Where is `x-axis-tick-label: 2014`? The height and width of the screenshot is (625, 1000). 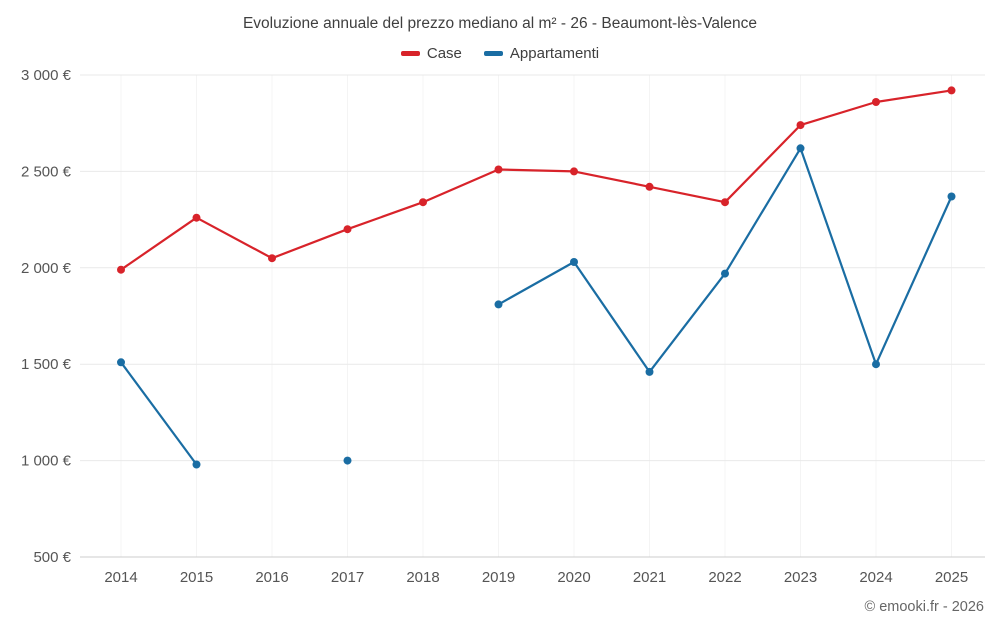
x-axis-tick-label: 2014 is located at coordinates (120, 577).